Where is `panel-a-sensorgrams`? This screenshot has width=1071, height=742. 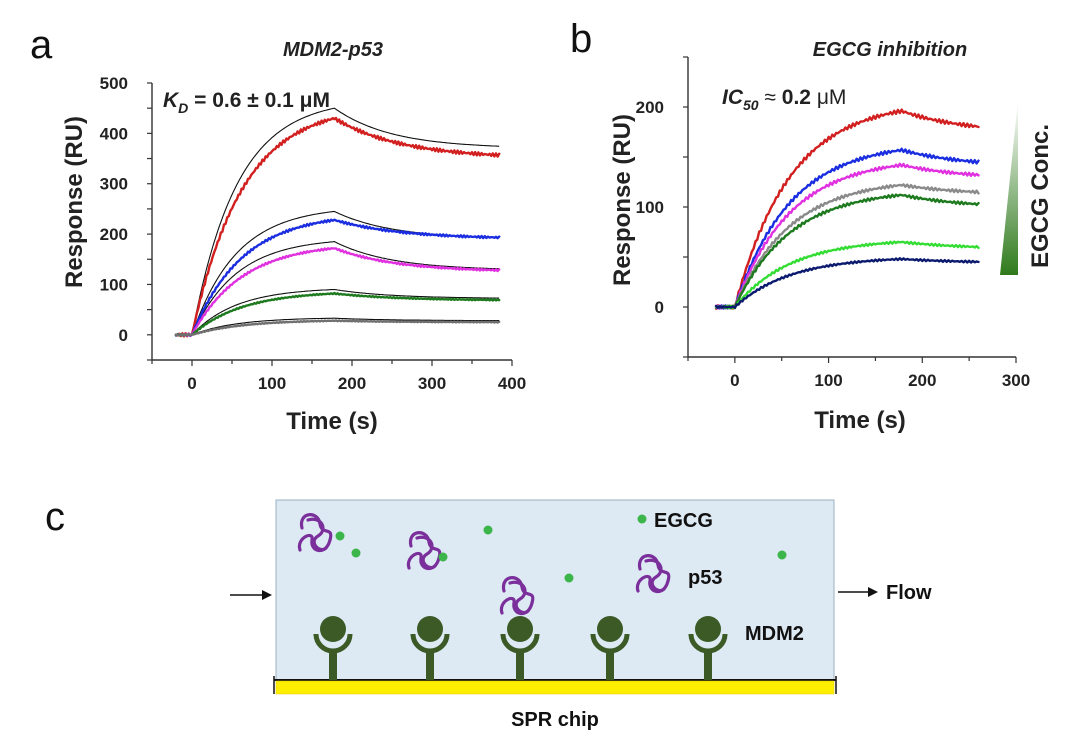
panel-a-sensorgrams is located at coordinates (337, 227).